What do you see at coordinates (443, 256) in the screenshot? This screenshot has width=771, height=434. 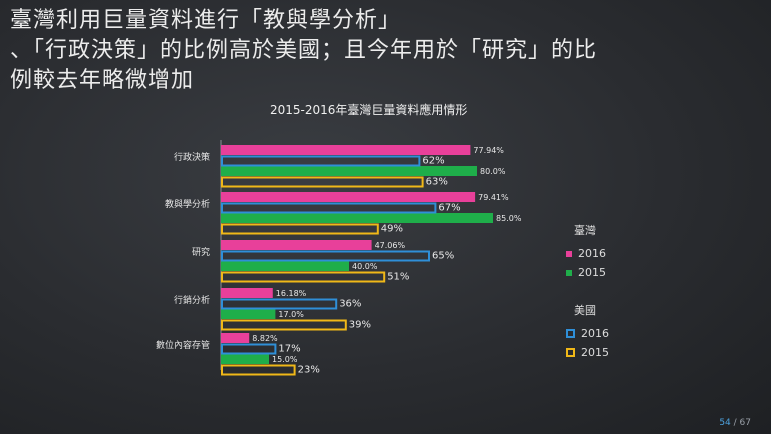 I see `data-label-usa-2016: 65%` at bounding box center [443, 256].